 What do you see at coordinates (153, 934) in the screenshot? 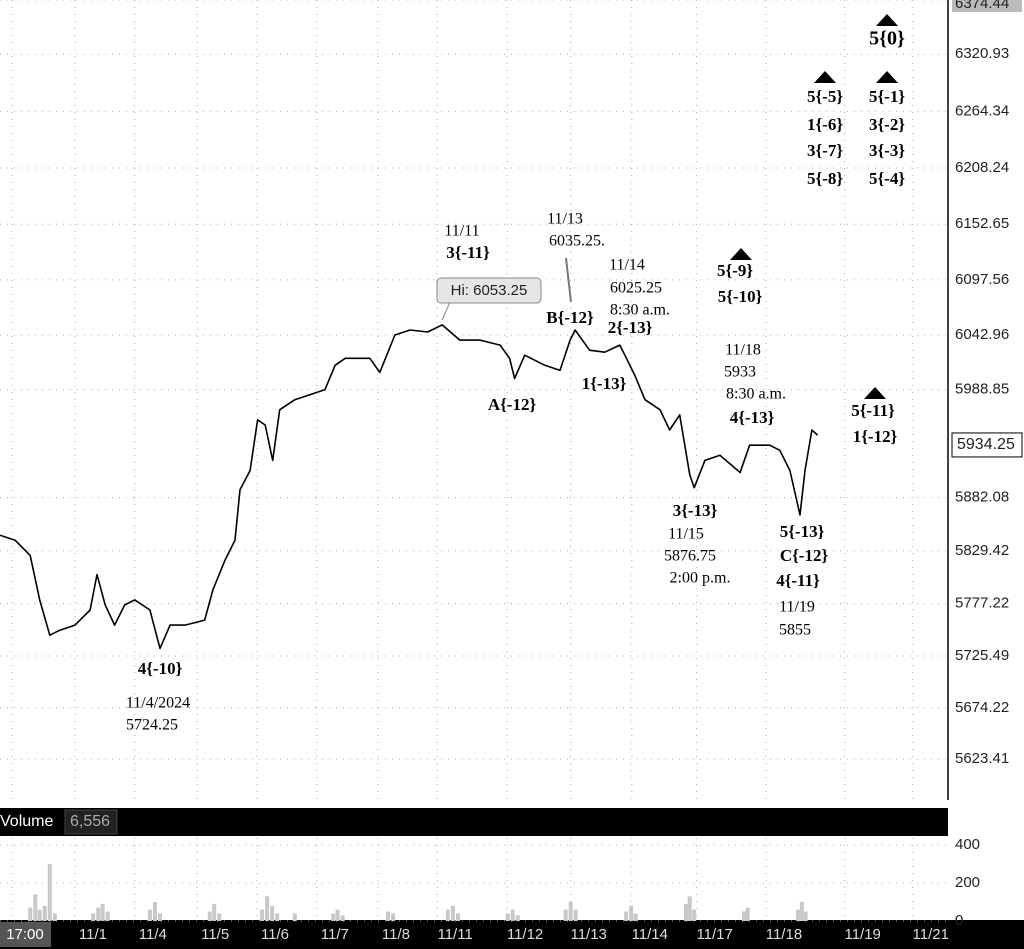
I see `x-tick-label: 11/4` at bounding box center [153, 934].